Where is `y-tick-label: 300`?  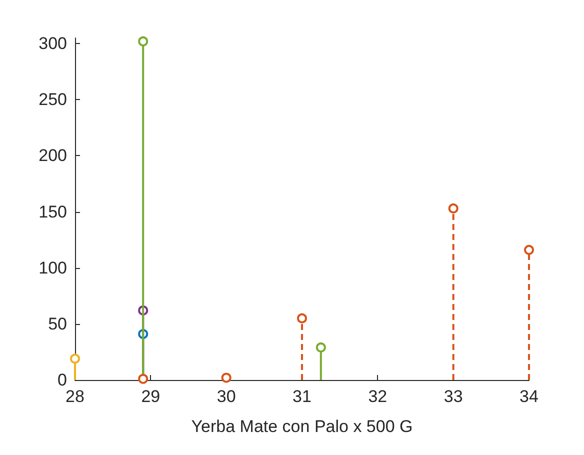
y-tick-label: 300 is located at coordinates (52, 44).